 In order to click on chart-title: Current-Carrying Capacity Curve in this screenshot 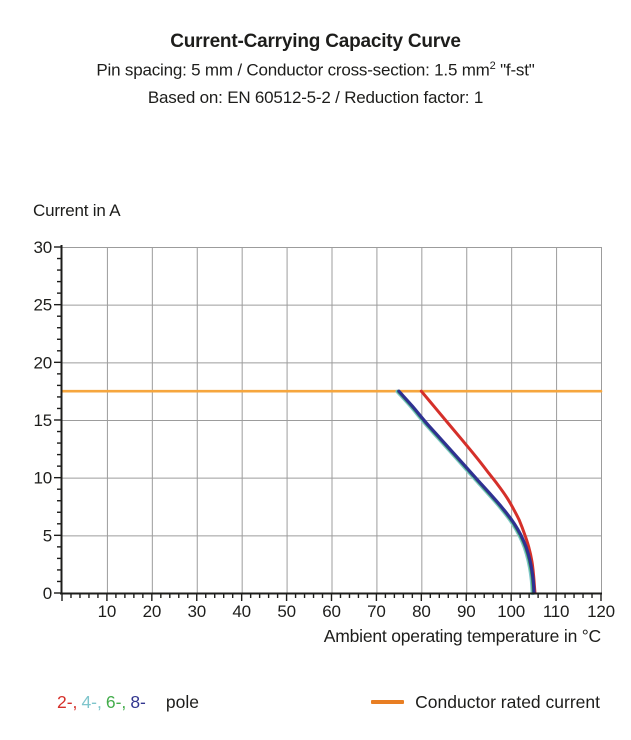, I will do `click(315, 41)`.